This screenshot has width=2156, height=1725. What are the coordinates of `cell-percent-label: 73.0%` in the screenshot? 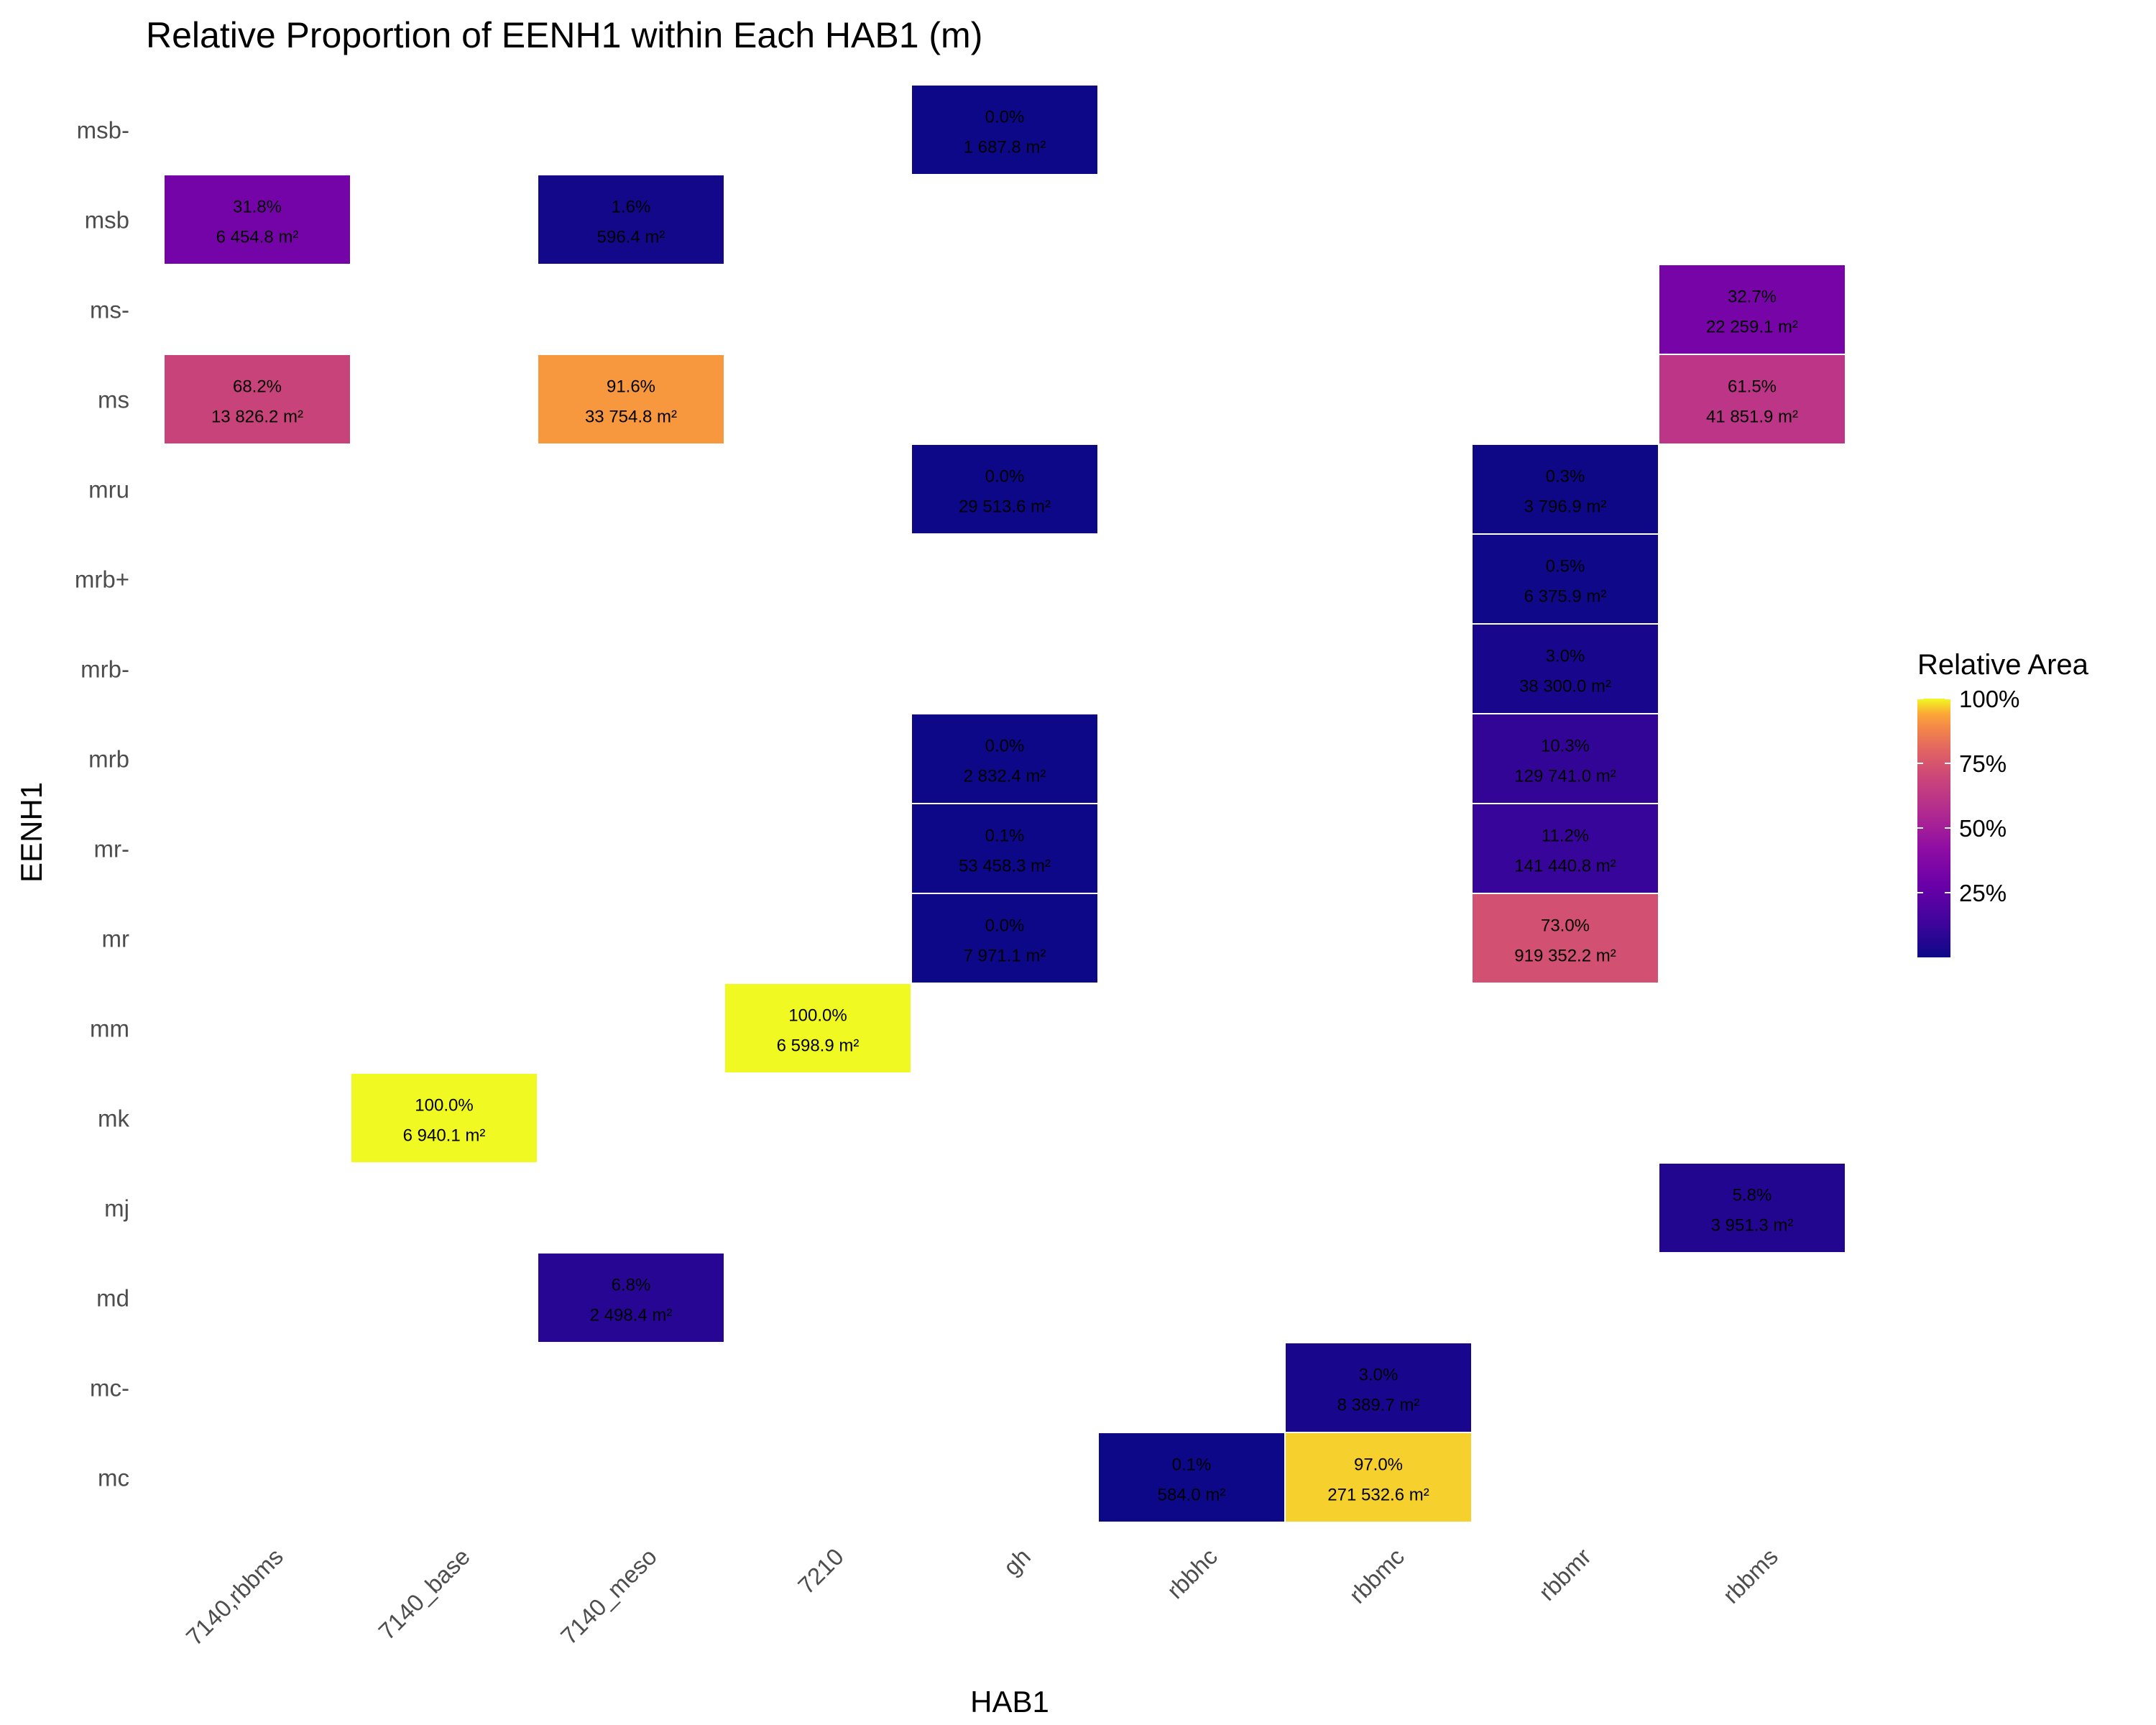 It's located at (1565, 926).